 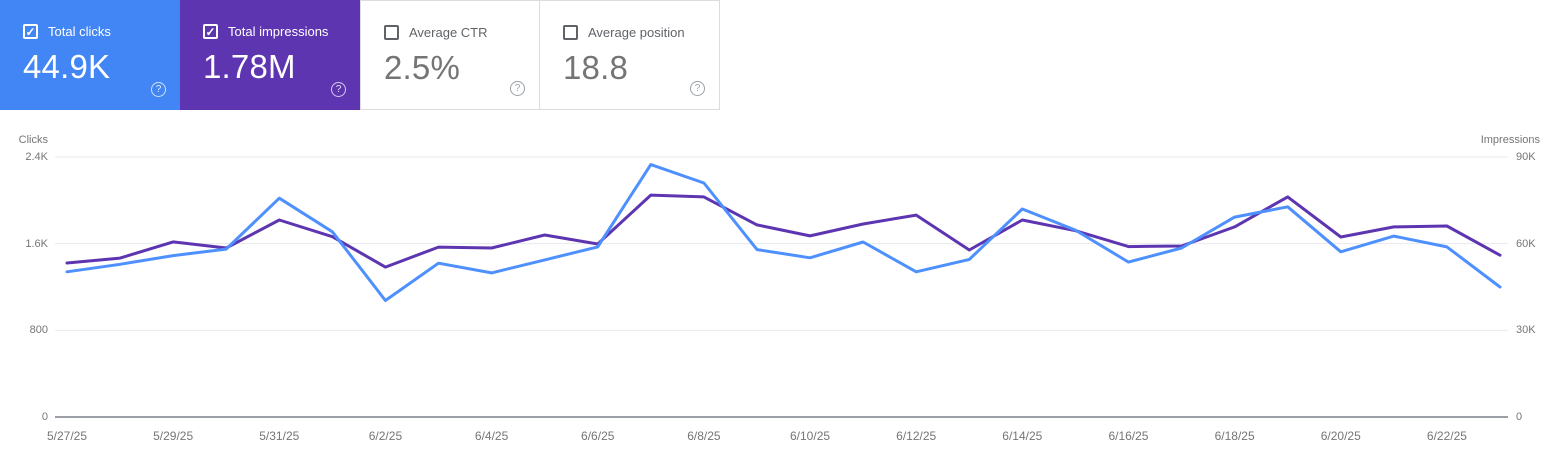 I want to click on left-axis-tick-label: 0, so click(x=44, y=417).